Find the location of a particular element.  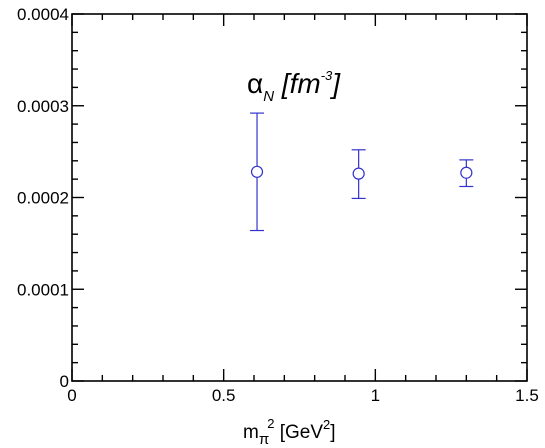

x-tick-label: 1.5 is located at coordinates (527, 395).